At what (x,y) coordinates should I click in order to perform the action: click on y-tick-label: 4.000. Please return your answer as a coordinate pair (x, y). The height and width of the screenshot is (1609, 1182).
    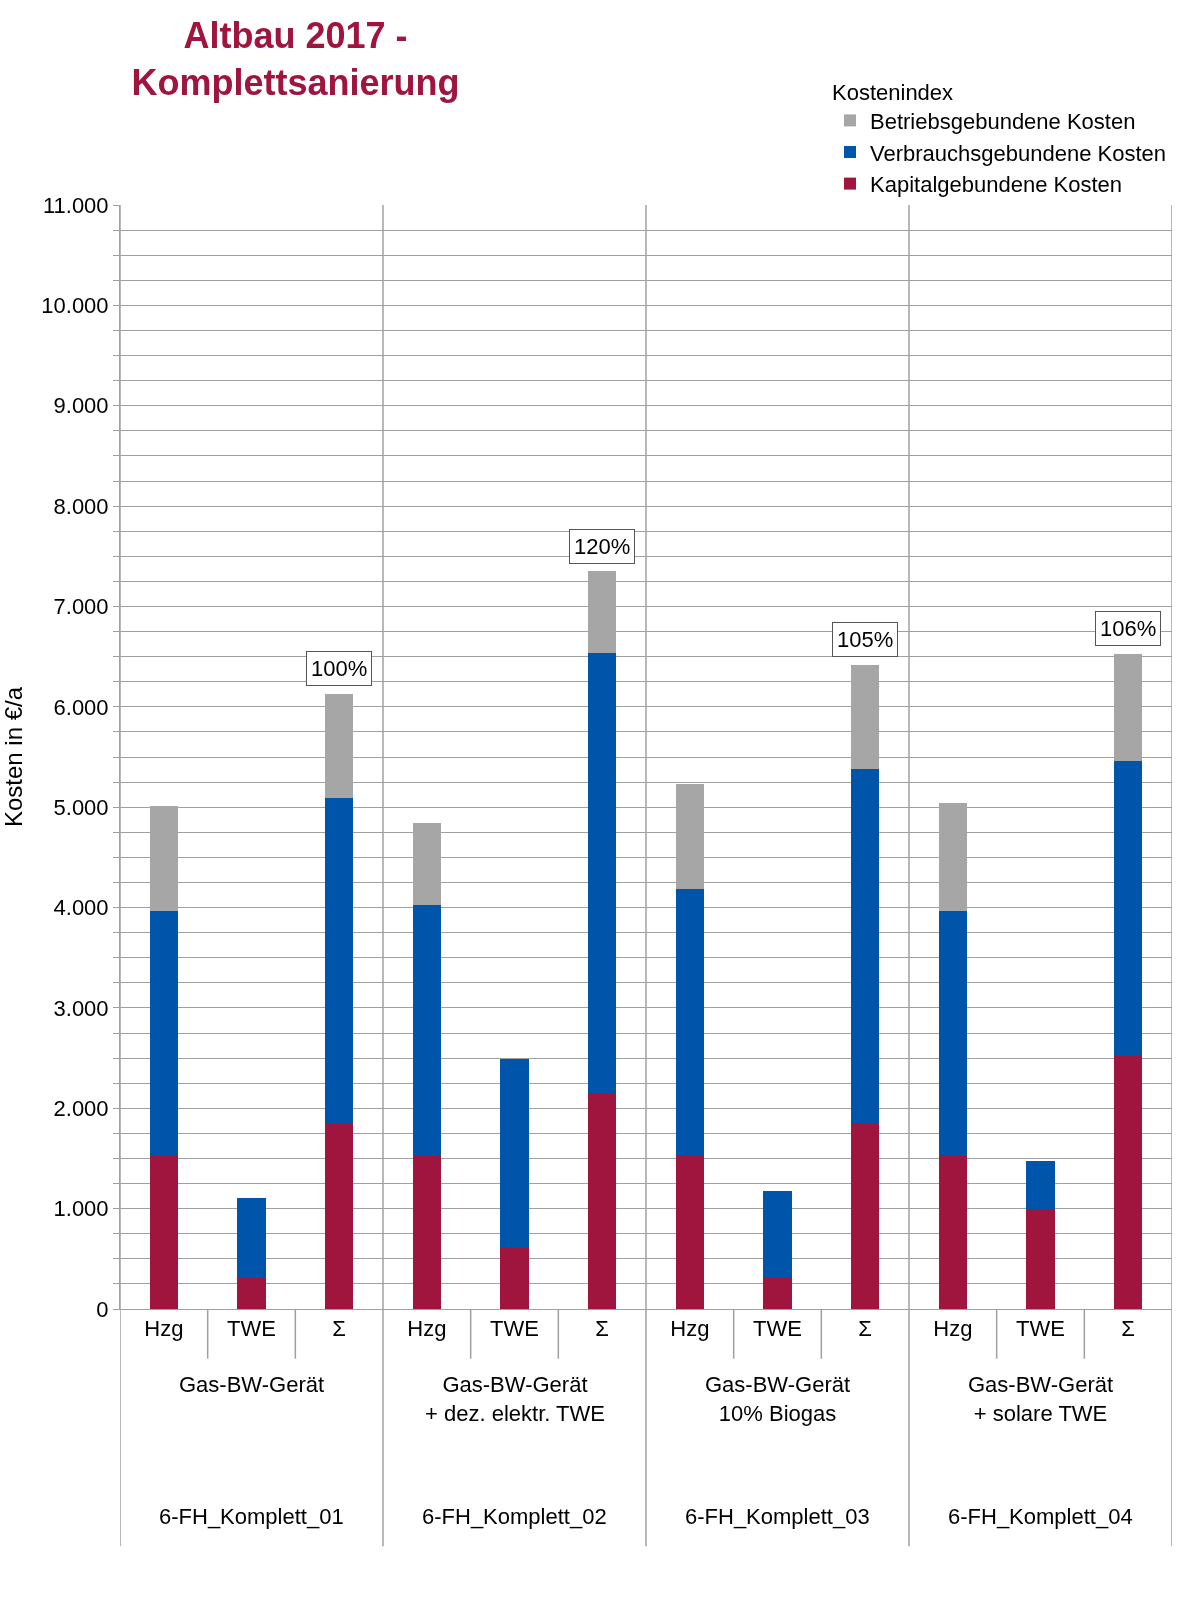
    Looking at the image, I should click on (81, 908).